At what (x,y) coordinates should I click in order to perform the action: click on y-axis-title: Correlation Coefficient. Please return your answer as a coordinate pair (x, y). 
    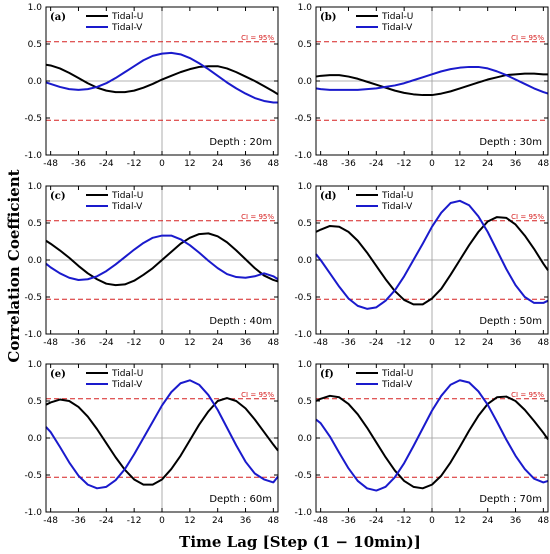
    Looking at the image, I should click on (14, 265).